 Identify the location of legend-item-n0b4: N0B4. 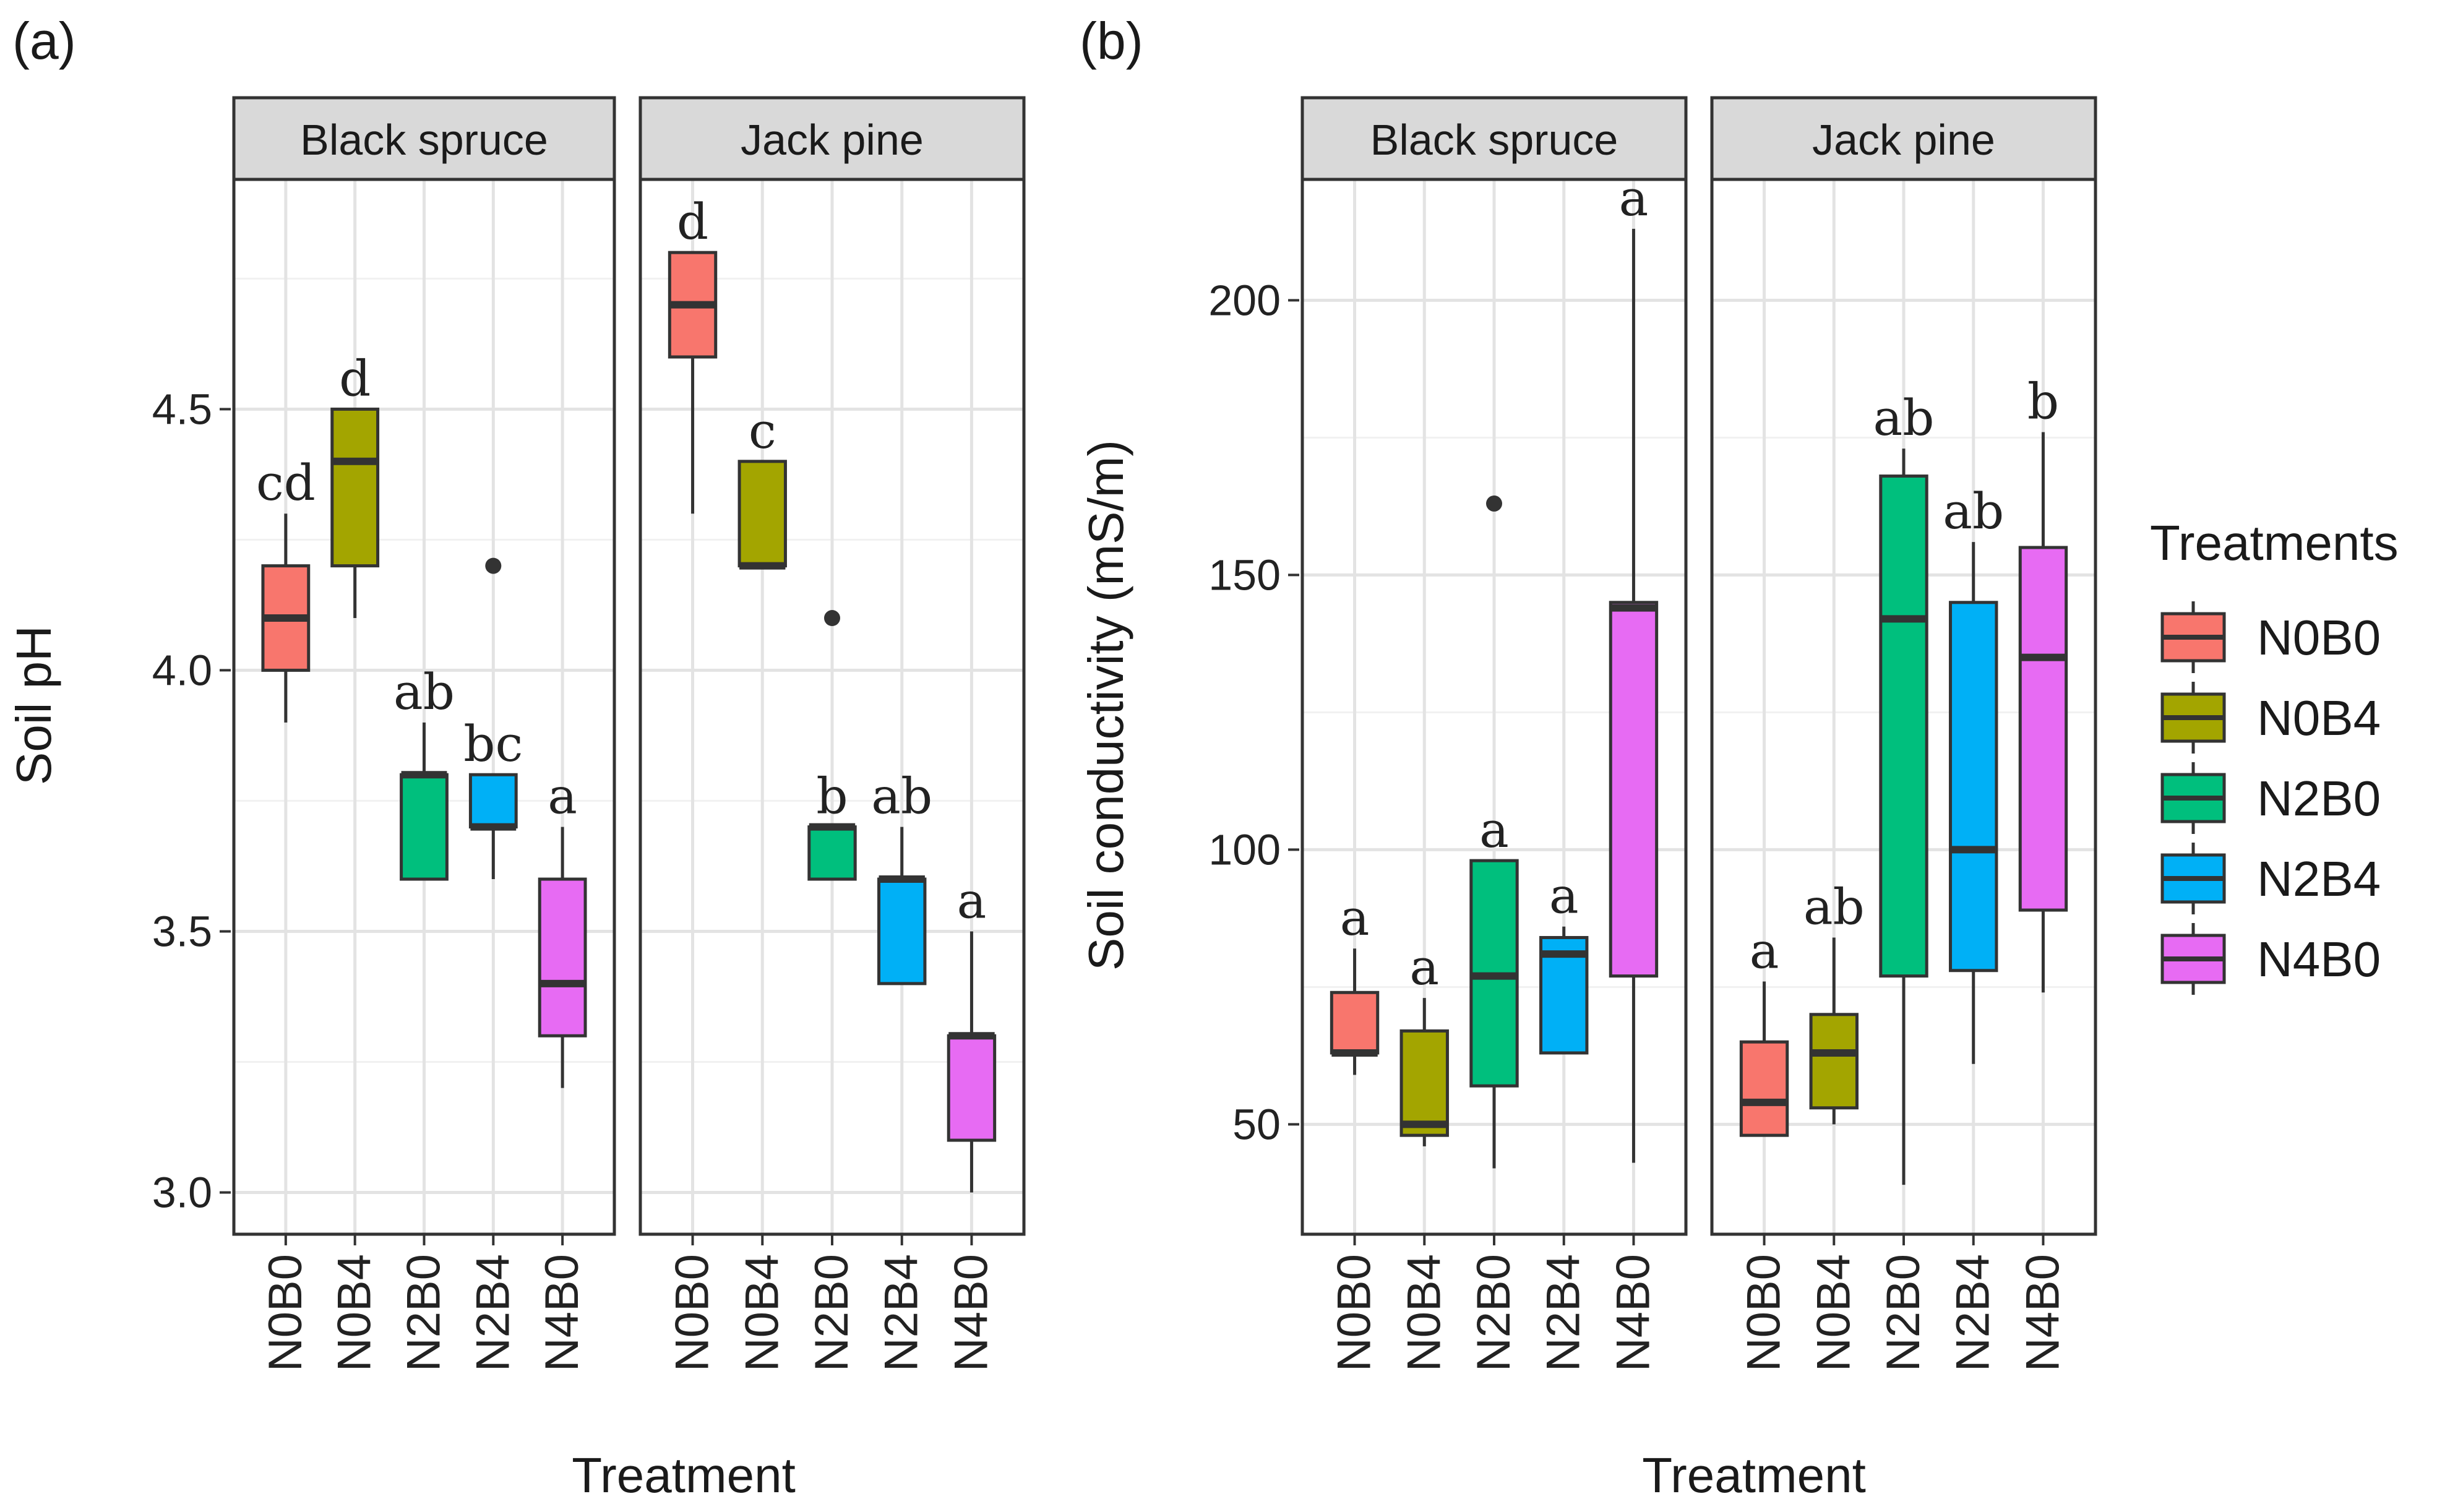
(2270, 718).